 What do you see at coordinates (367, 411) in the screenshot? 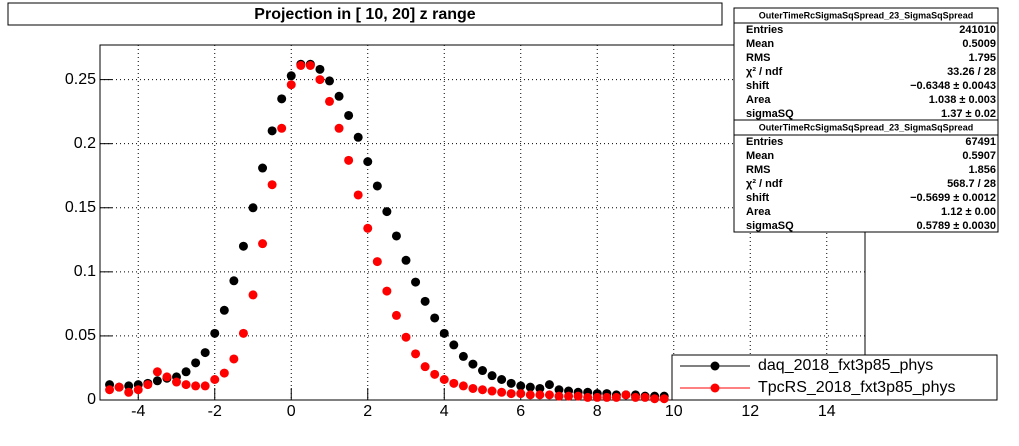
I see `x-tick-label: 2` at bounding box center [367, 411].